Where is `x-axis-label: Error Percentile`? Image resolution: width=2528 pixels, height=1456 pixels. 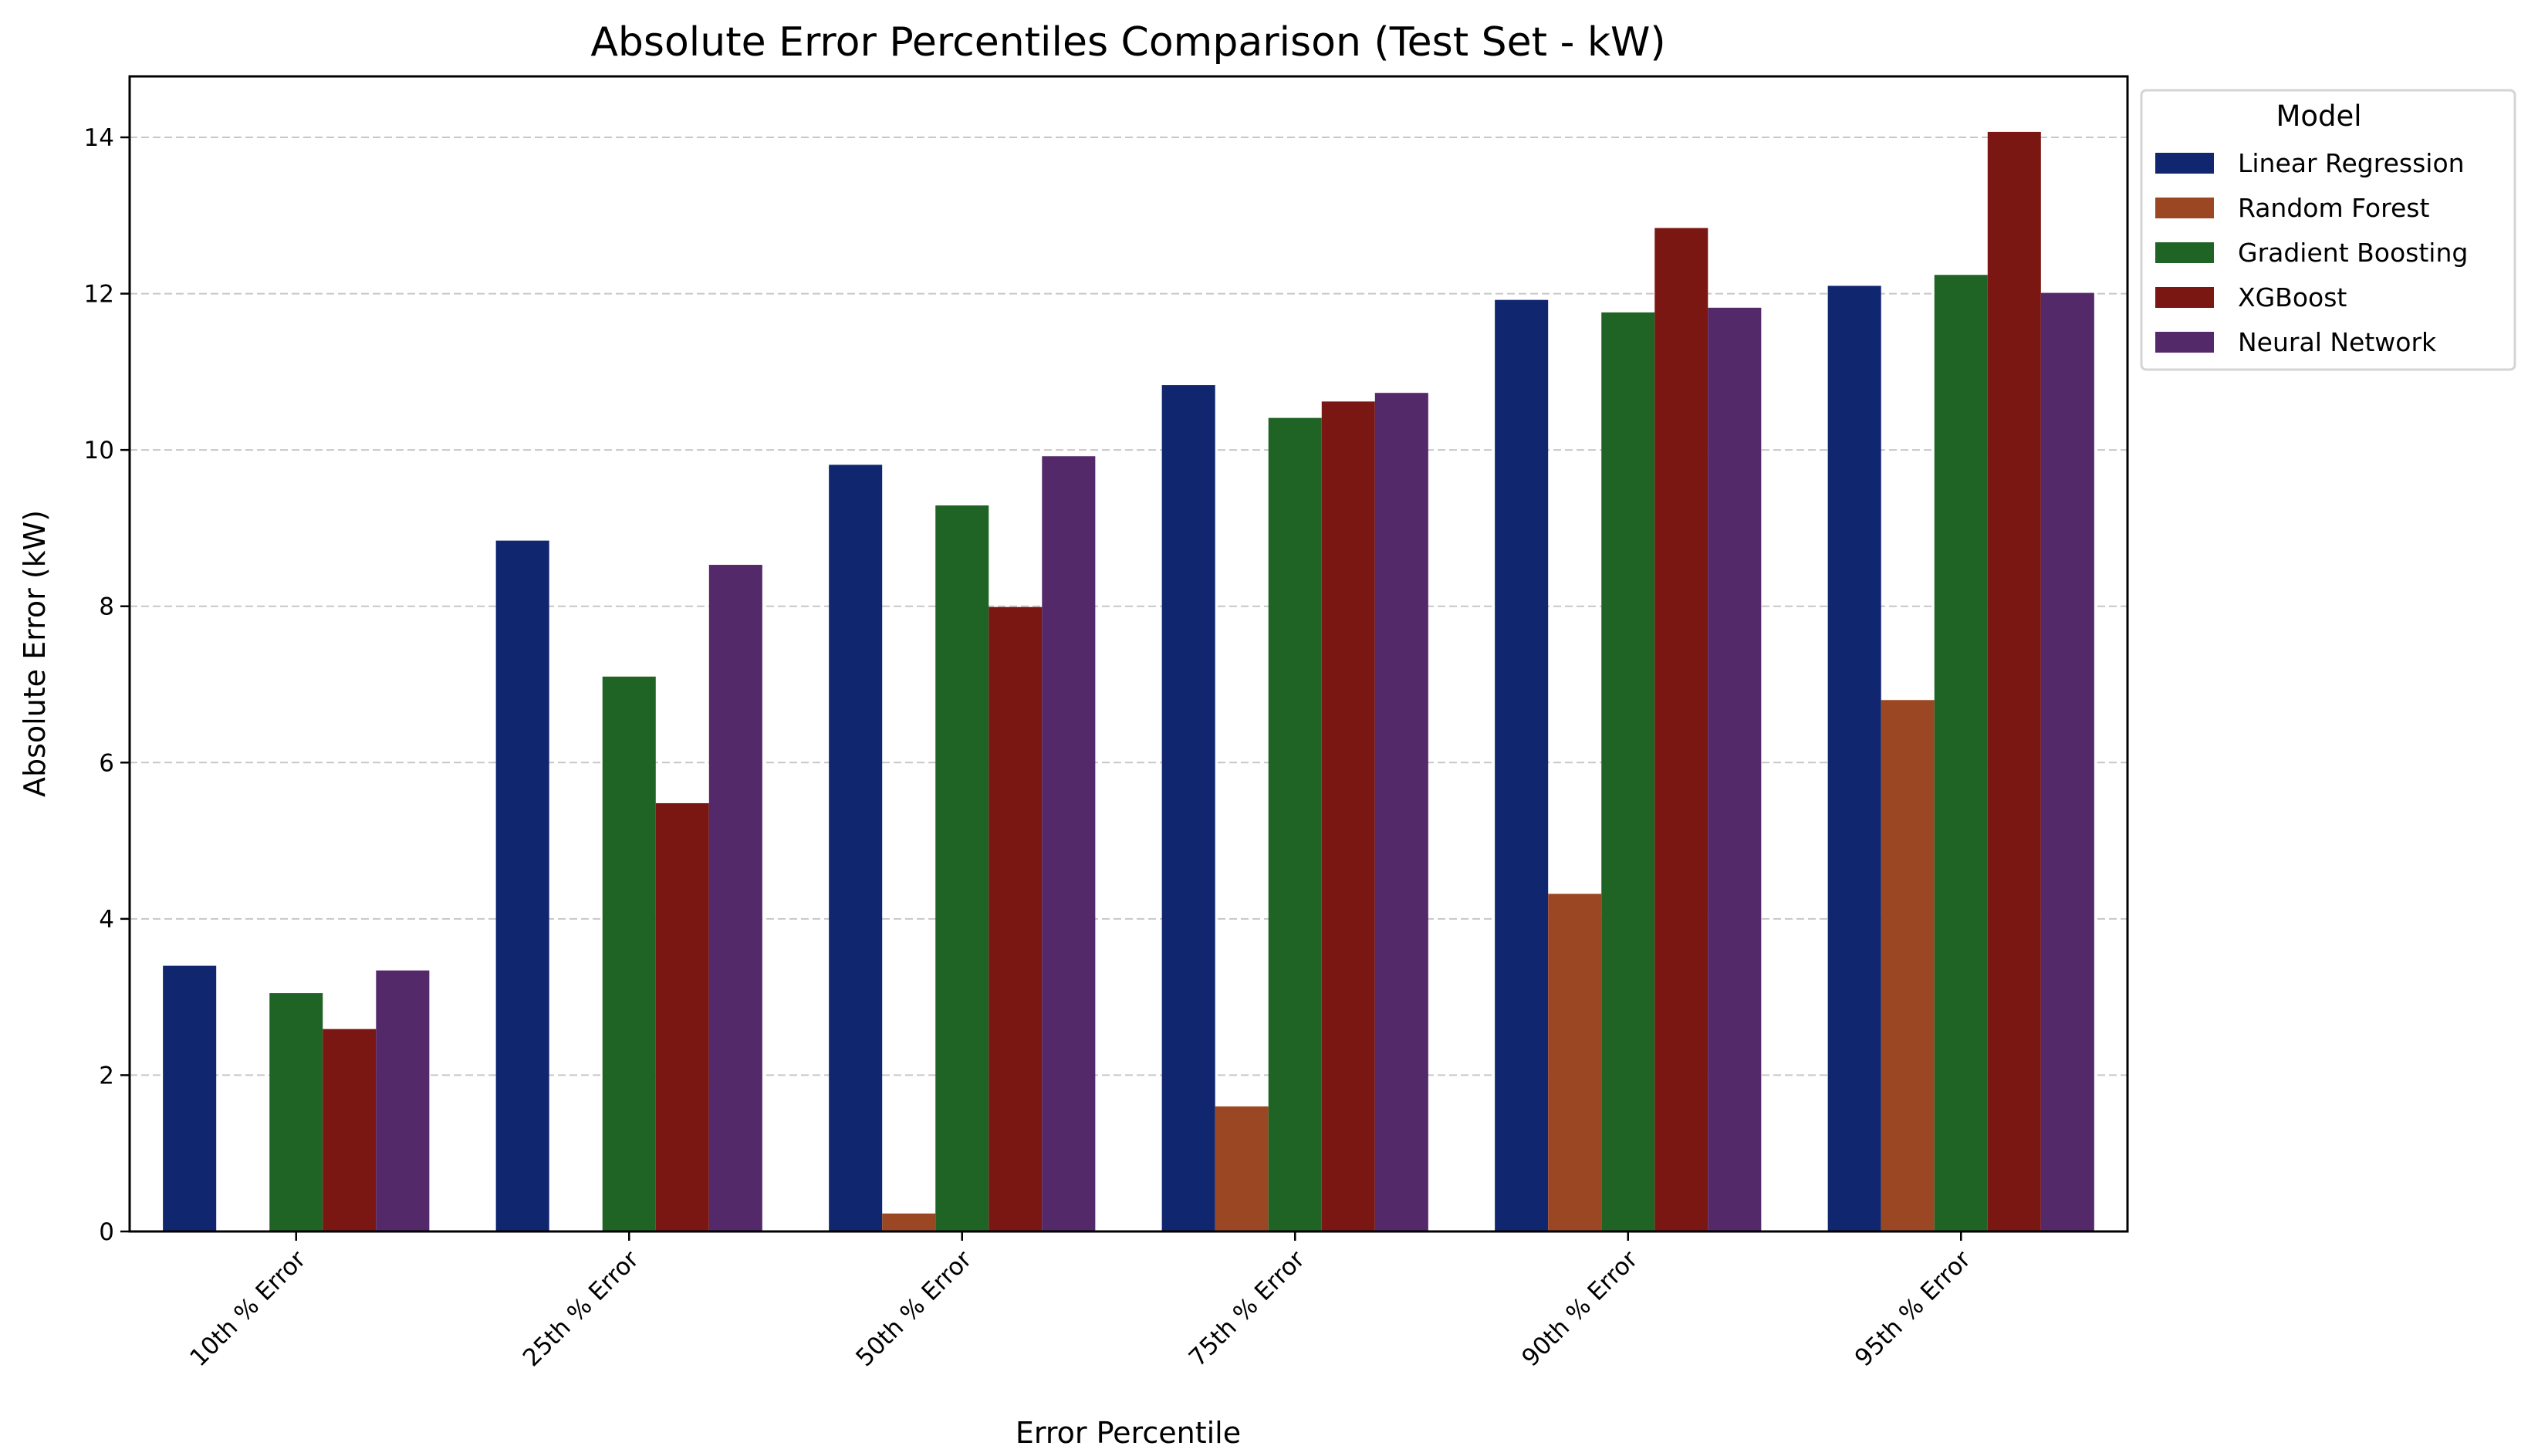 x-axis-label: Error Percentile is located at coordinates (1128, 1433).